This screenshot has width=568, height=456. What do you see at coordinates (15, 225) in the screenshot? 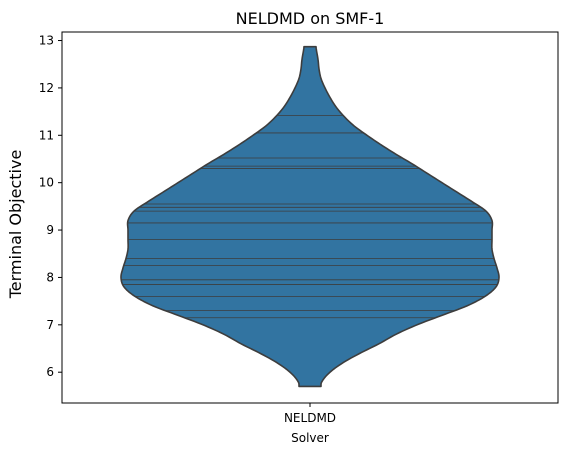
I see `y-axis-label: Terminal Objective` at bounding box center [15, 225].